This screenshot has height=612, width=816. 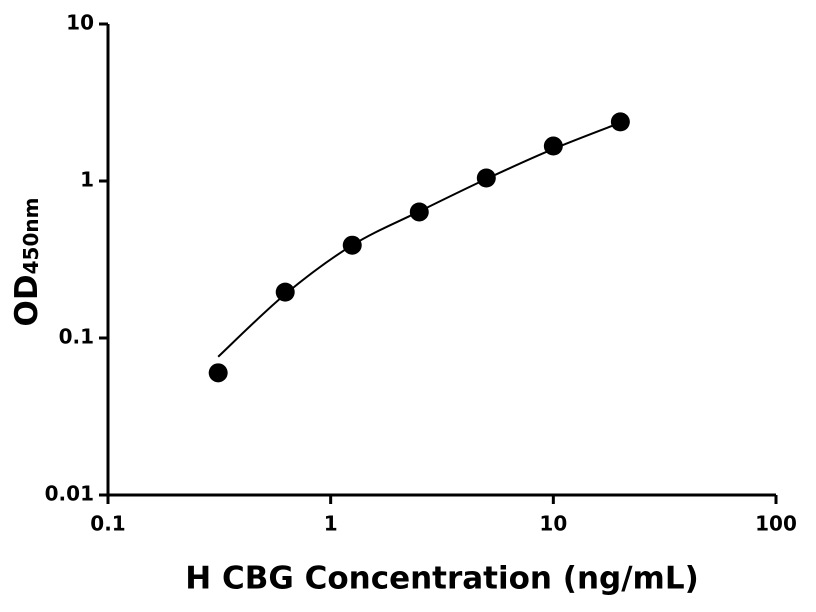 I want to click on x-tick-label: 10, so click(x=553, y=524).